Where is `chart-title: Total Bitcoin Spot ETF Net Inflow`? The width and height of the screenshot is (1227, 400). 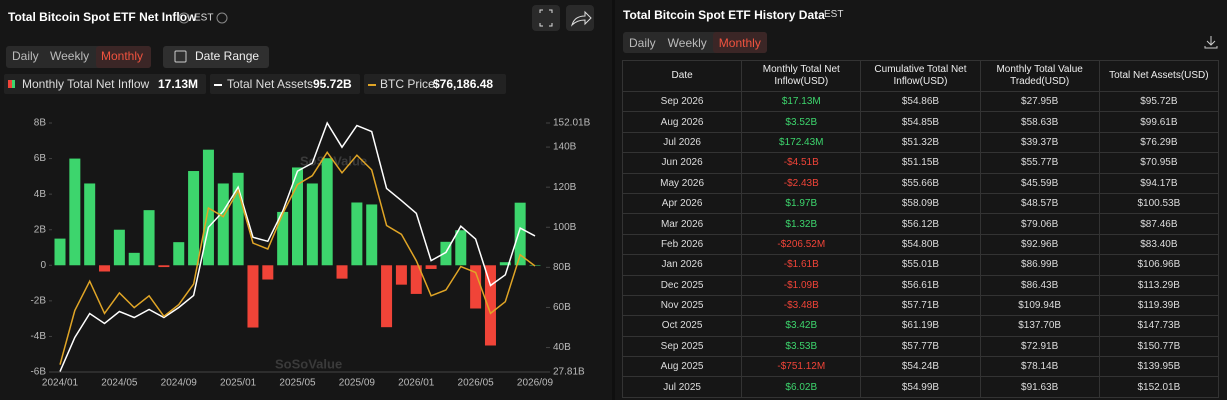 chart-title: Total Bitcoin Spot ETF Net Inflow is located at coordinates (102, 17).